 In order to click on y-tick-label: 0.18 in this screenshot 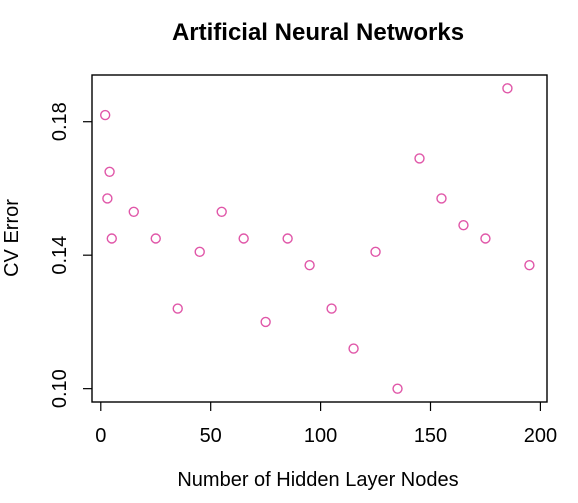, I will do `click(60, 121)`.